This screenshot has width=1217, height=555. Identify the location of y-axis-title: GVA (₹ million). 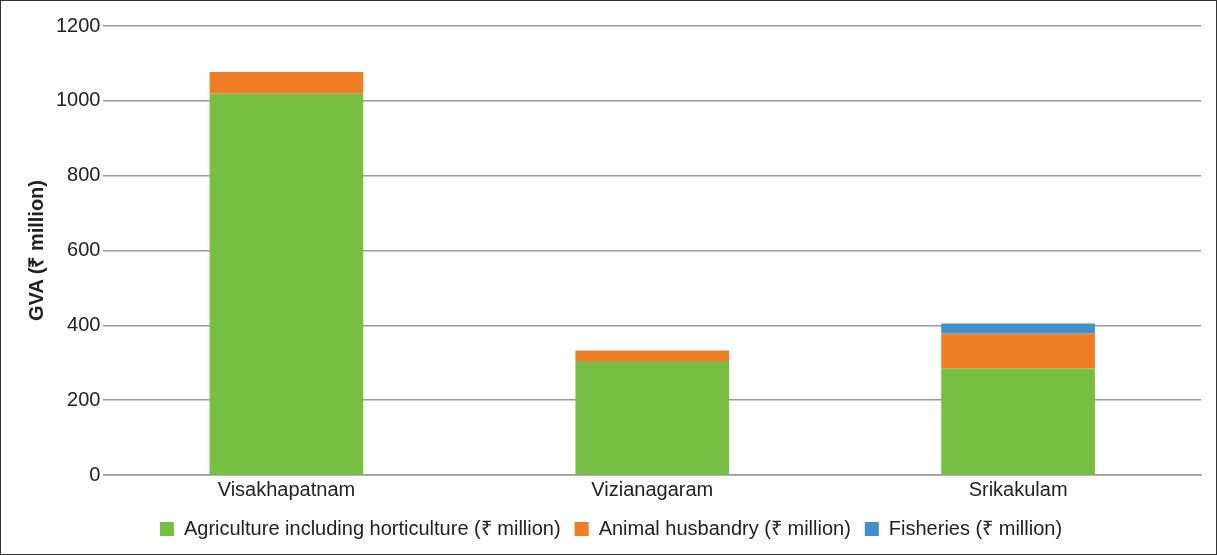
(35, 250).